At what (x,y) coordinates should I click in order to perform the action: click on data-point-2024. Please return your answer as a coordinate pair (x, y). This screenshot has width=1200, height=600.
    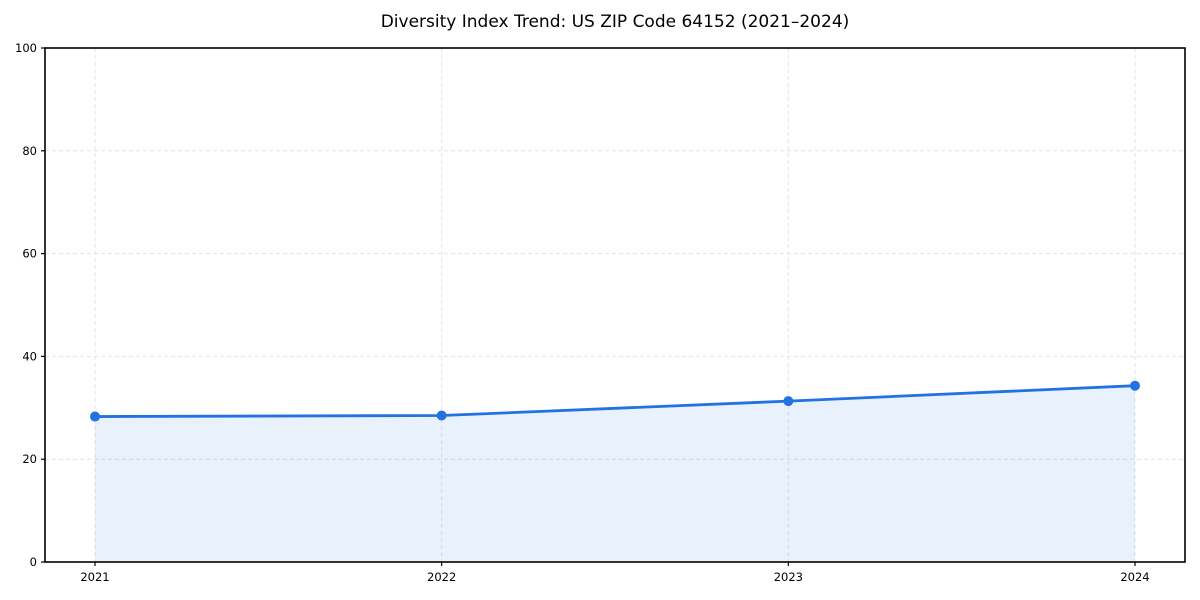
    Looking at the image, I should click on (1135, 385).